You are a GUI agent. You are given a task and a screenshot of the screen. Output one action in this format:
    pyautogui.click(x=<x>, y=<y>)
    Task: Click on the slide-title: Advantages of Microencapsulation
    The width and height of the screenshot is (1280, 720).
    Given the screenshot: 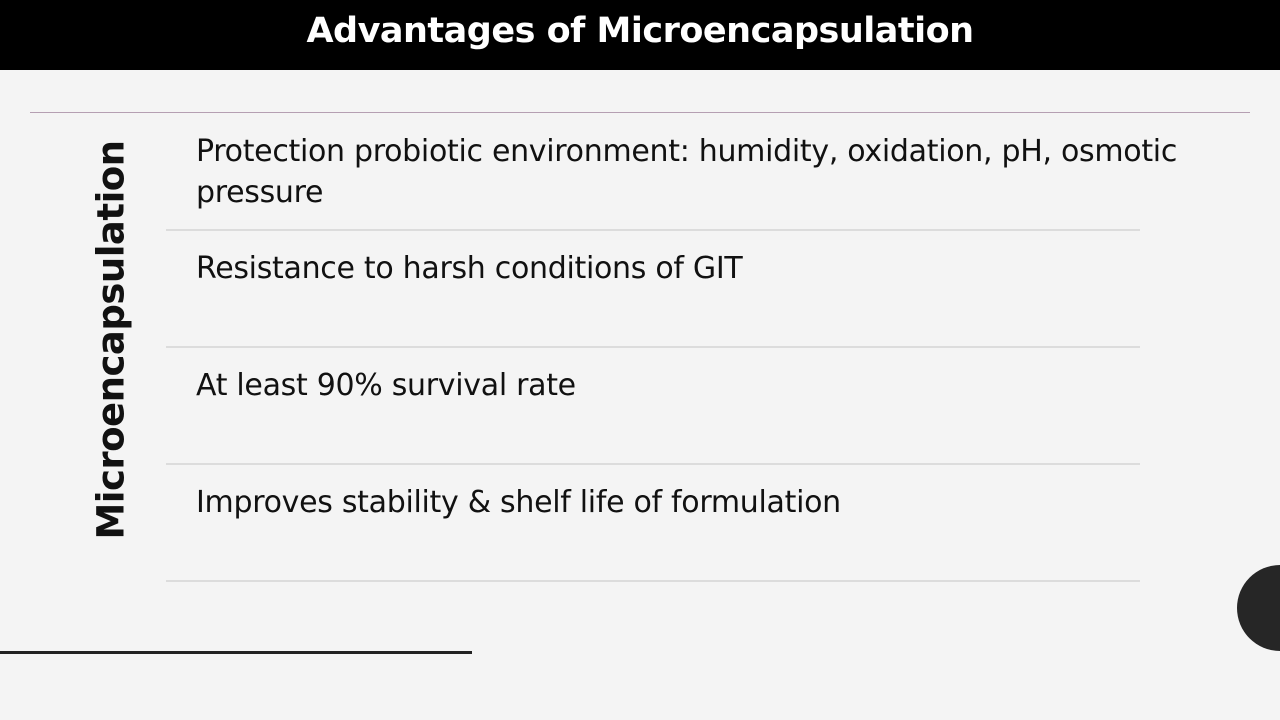 What is the action you would take?
    pyautogui.click(x=640, y=31)
    